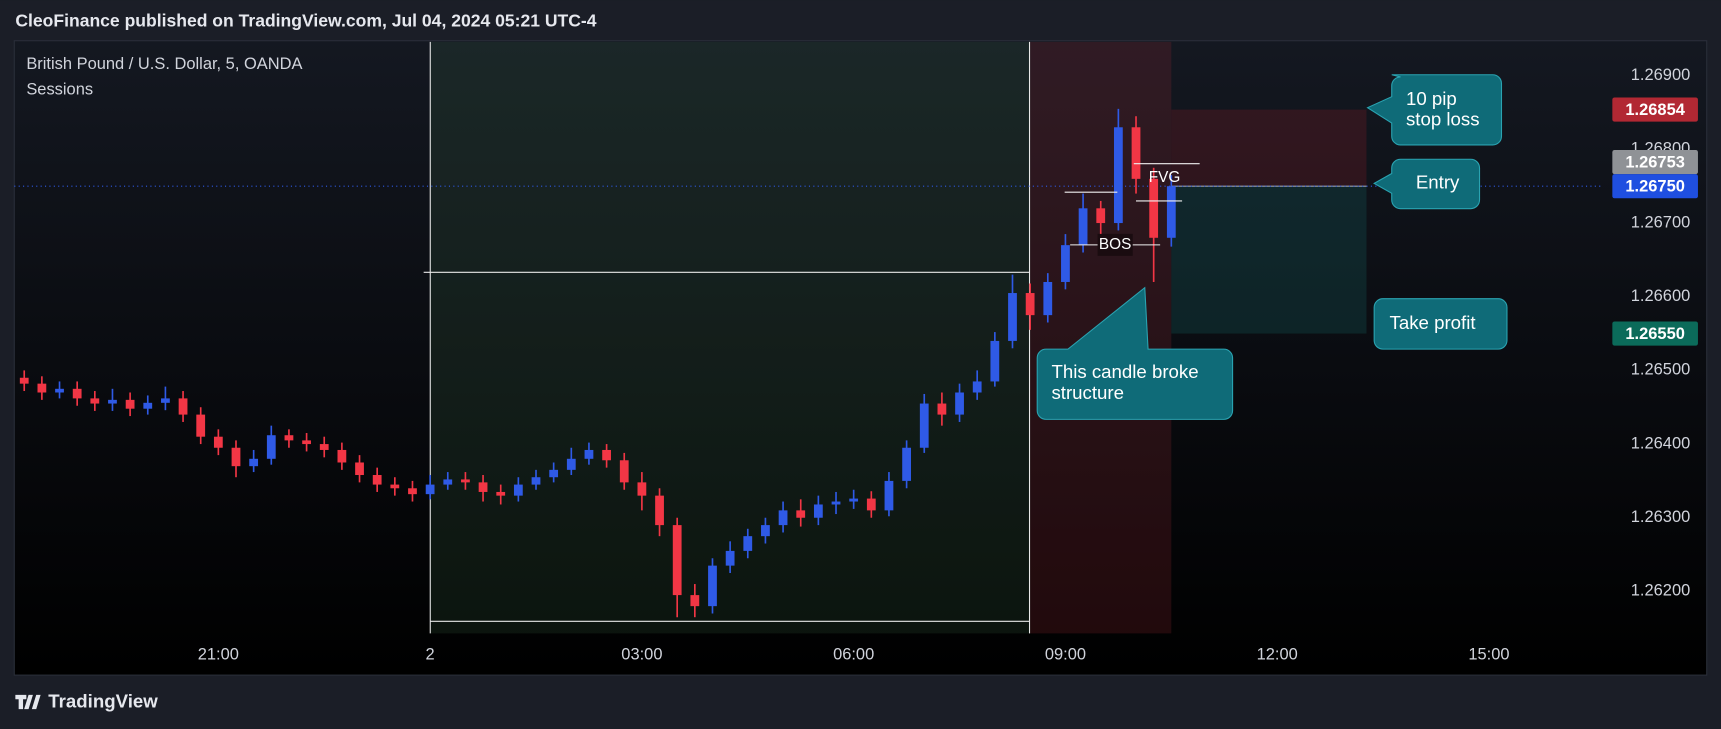  Describe the element at coordinates (28, 702) in the screenshot. I see `logo` at that location.